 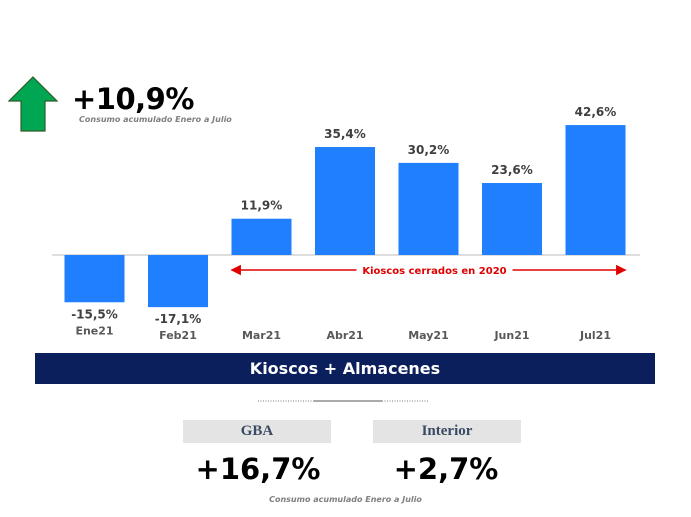 I want to click on x-tick-feb21: Feb21, so click(x=178, y=335).